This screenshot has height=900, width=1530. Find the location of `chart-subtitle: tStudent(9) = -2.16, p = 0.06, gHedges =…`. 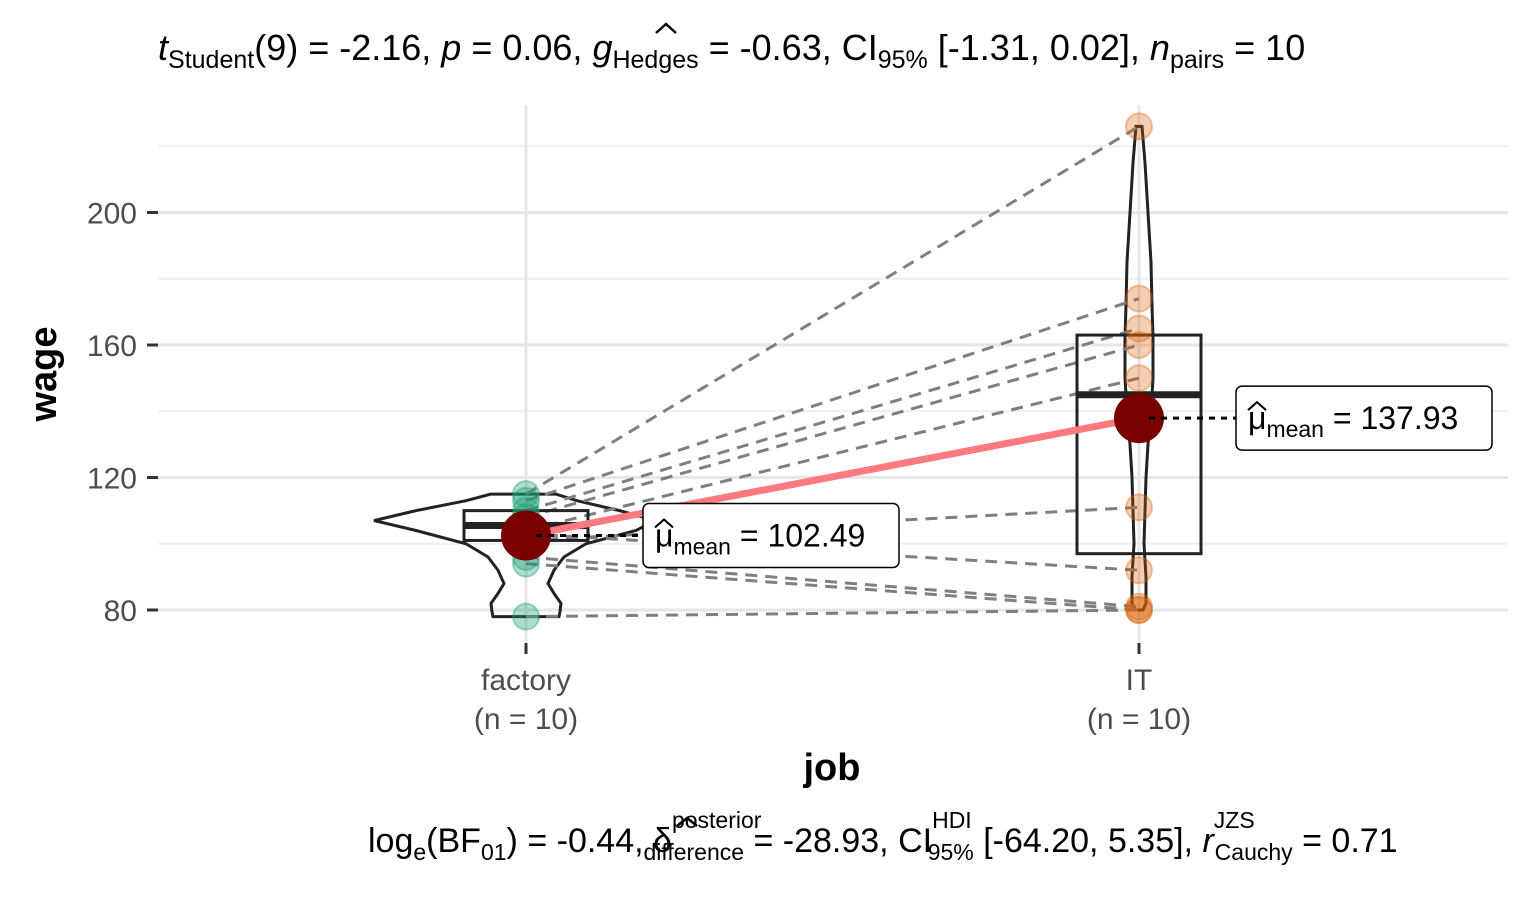

chart-subtitle: tStudent(9) = -2.16, p = 0.06, gHedges =… is located at coordinates (731, 50).